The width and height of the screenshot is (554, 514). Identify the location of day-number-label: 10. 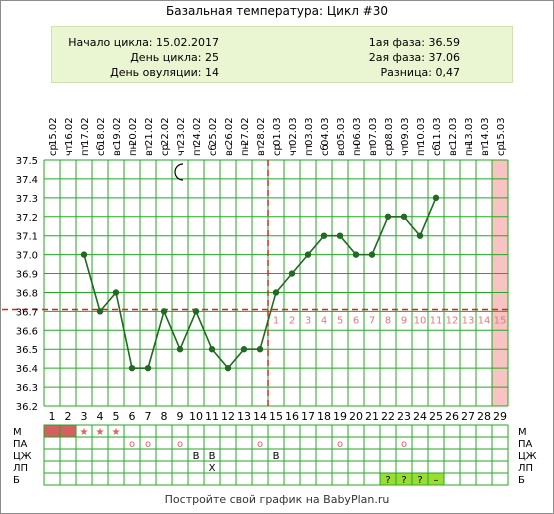
(196, 416).